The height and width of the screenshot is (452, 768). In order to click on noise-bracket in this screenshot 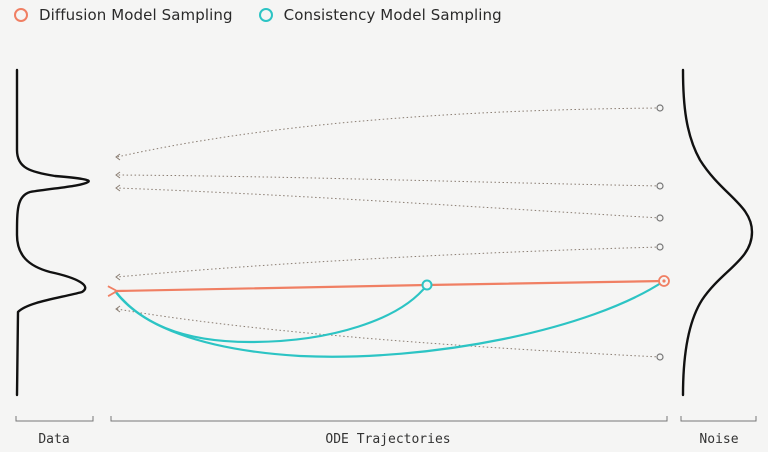, I will do `click(718, 419)`.